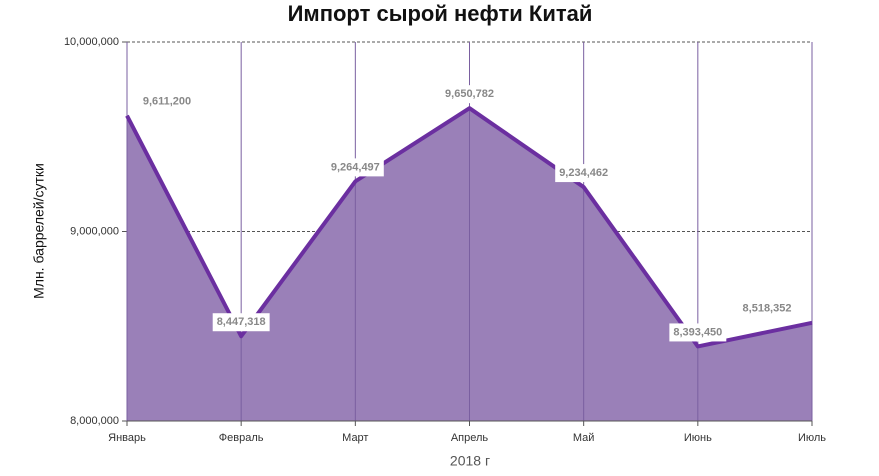 Image resolution: width=879 pixels, height=476 pixels. I want to click on value-label: 9,650,782, so click(469, 94).